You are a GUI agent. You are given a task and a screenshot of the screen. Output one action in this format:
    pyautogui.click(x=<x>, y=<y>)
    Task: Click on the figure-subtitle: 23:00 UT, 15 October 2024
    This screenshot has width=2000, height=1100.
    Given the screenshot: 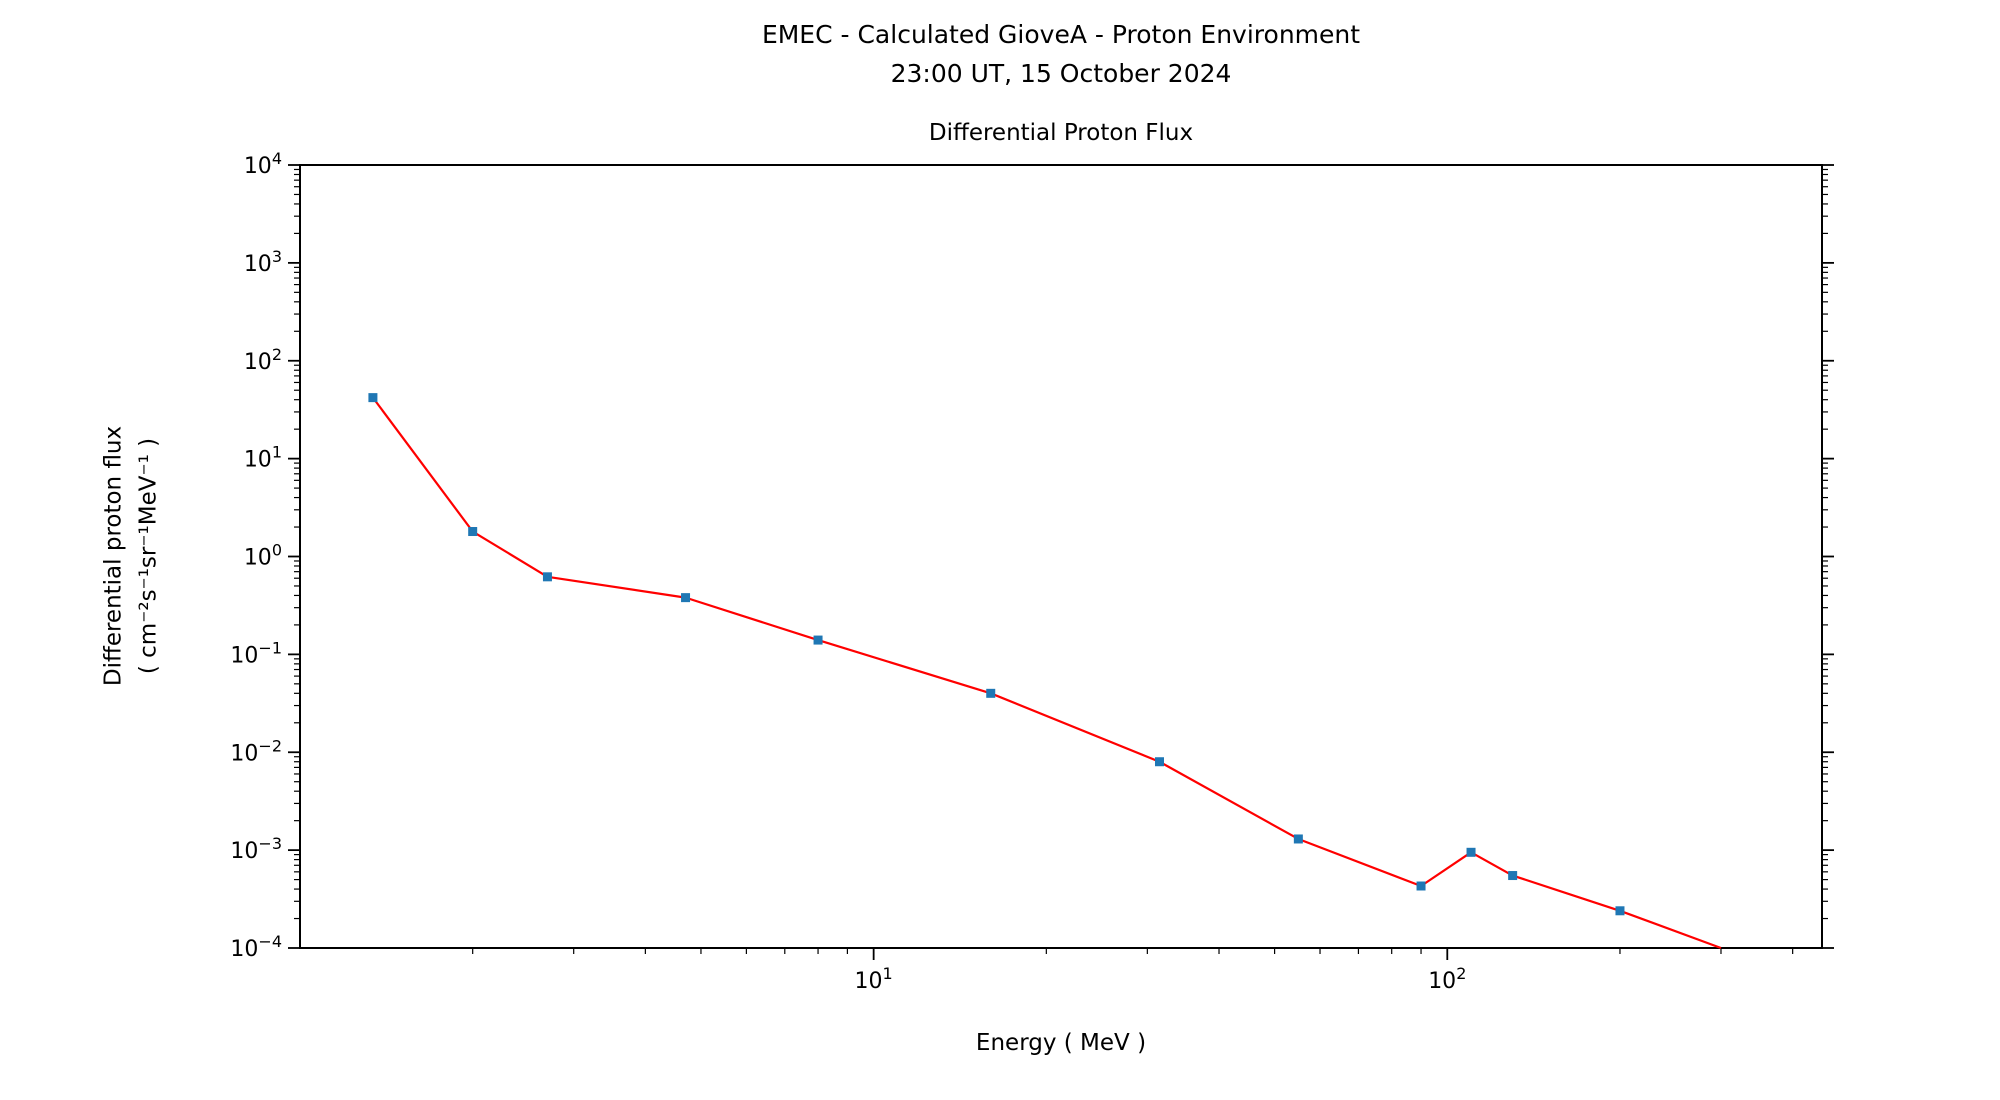 What is the action you would take?
    pyautogui.click(x=1061, y=73)
    